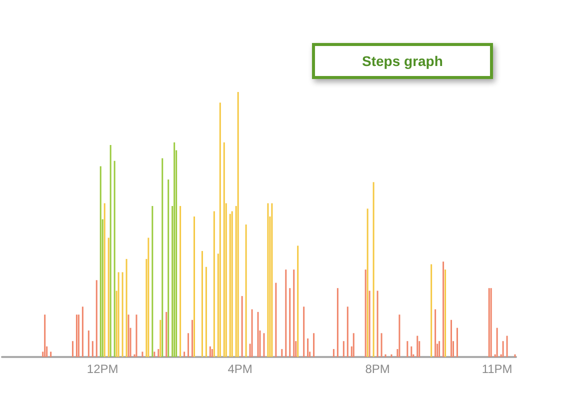 The width and height of the screenshot is (569, 394). What do you see at coordinates (402, 61) in the screenshot?
I see `chart-title: Steps graph` at bounding box center [402, 61].